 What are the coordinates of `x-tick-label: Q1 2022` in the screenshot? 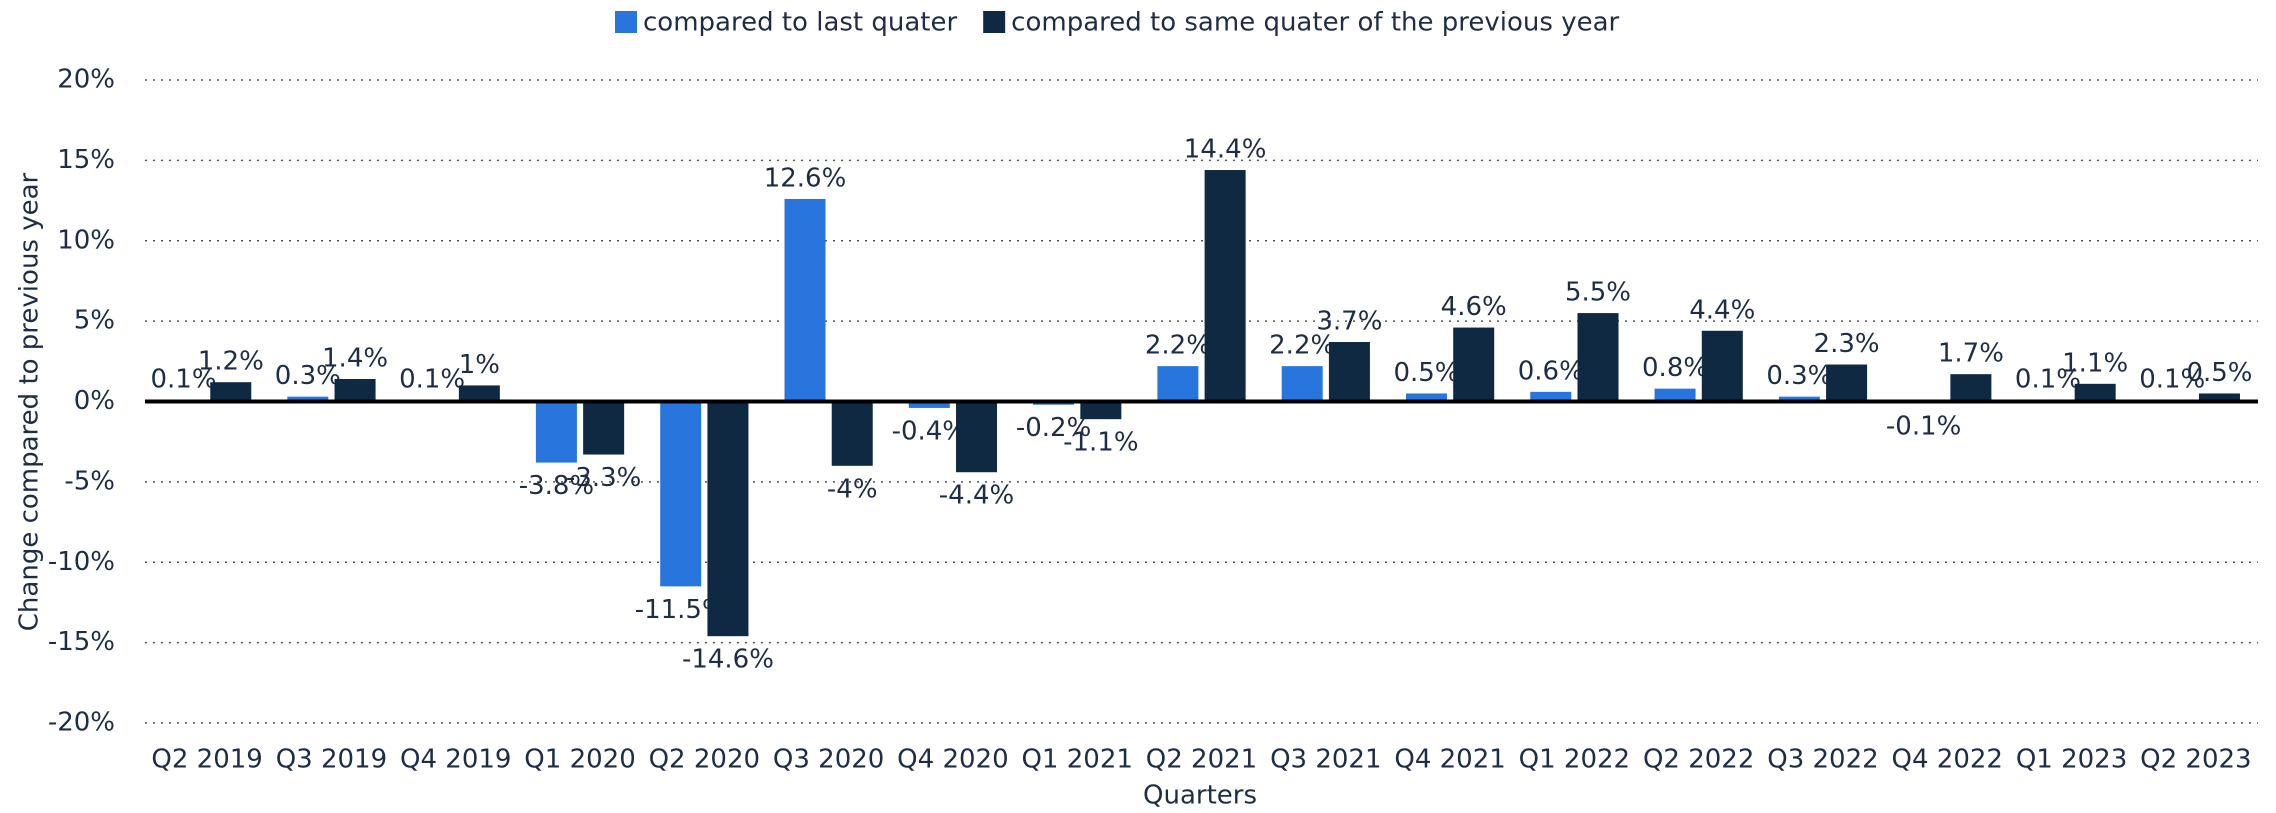 It's located at (1574, 760).